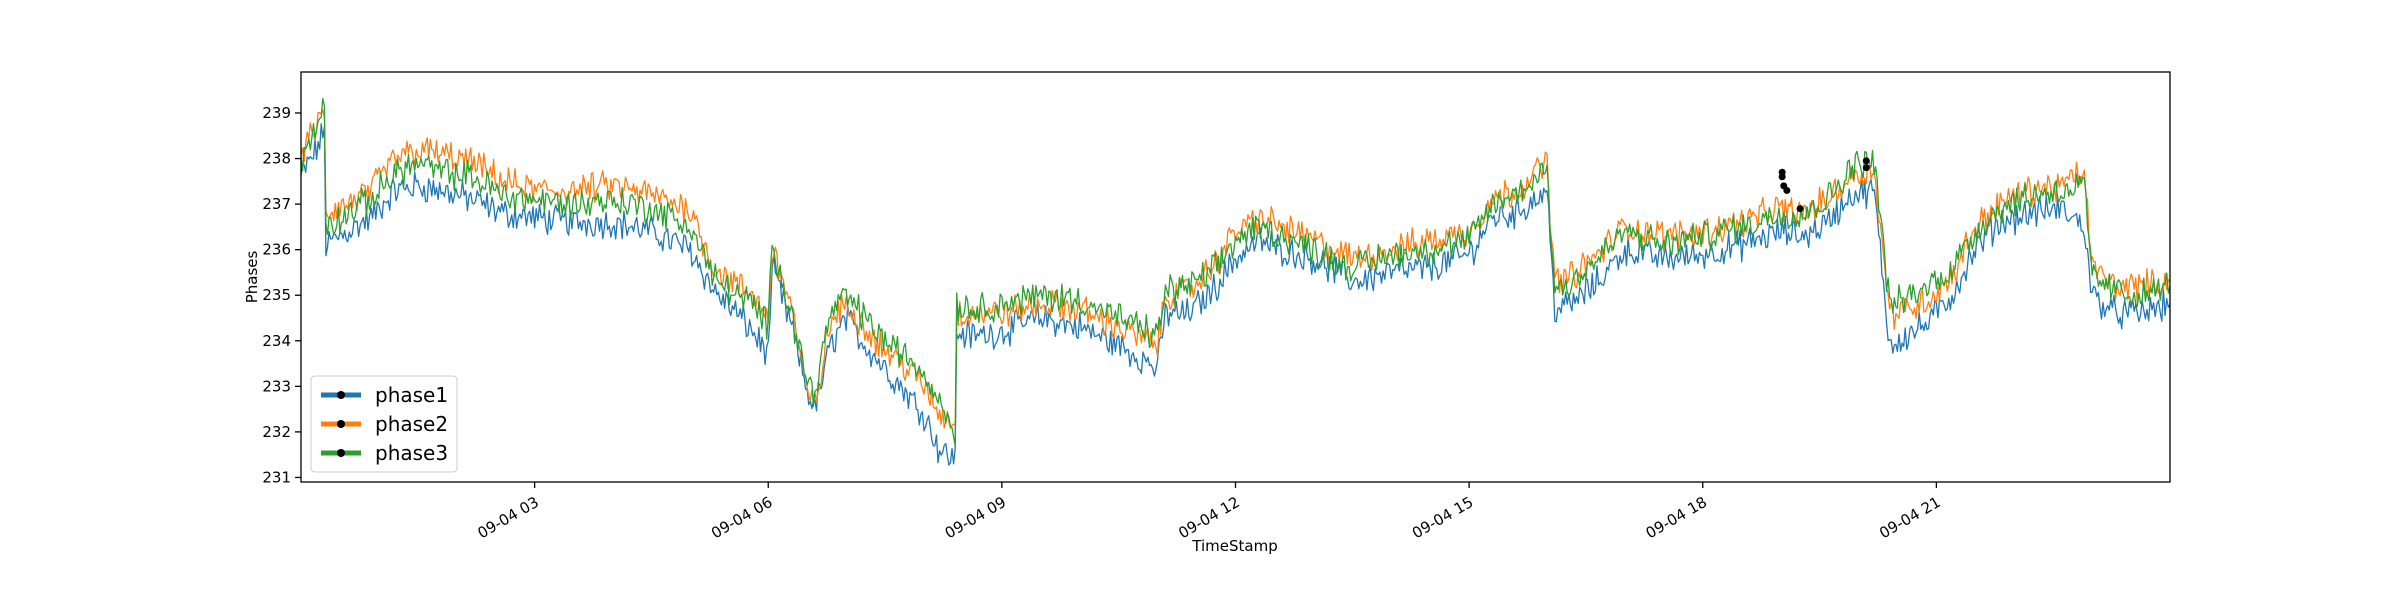 The image size is (2400, 600). I want to click on y-tick-label: 233, so click(276, 386).